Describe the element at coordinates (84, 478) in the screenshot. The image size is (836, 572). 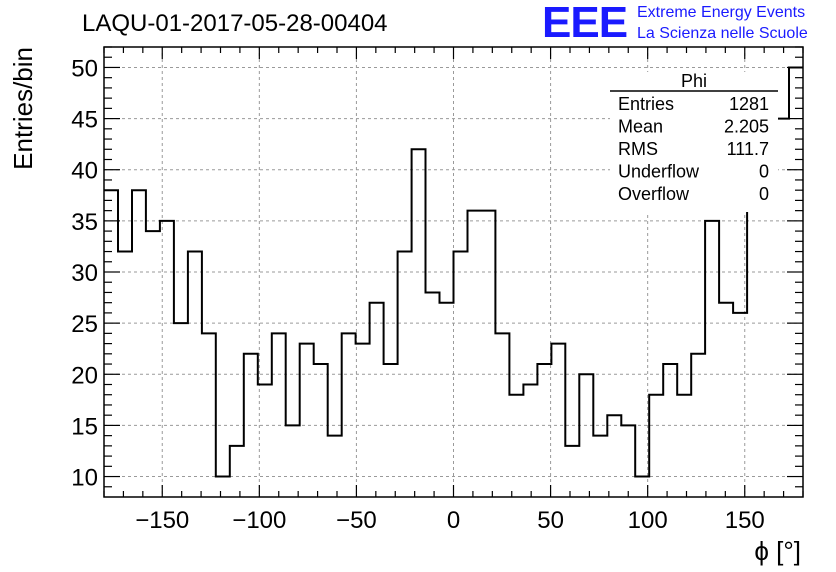
I see `y-tick-label: 10` at that location.